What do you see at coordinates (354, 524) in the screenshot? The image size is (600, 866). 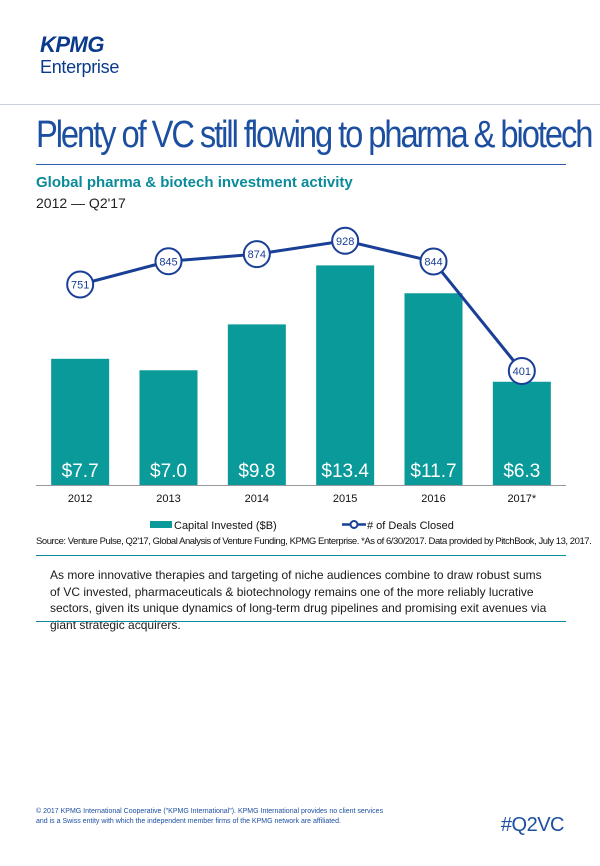 I see `legend-line-marker` at bounding box center [354, 524].